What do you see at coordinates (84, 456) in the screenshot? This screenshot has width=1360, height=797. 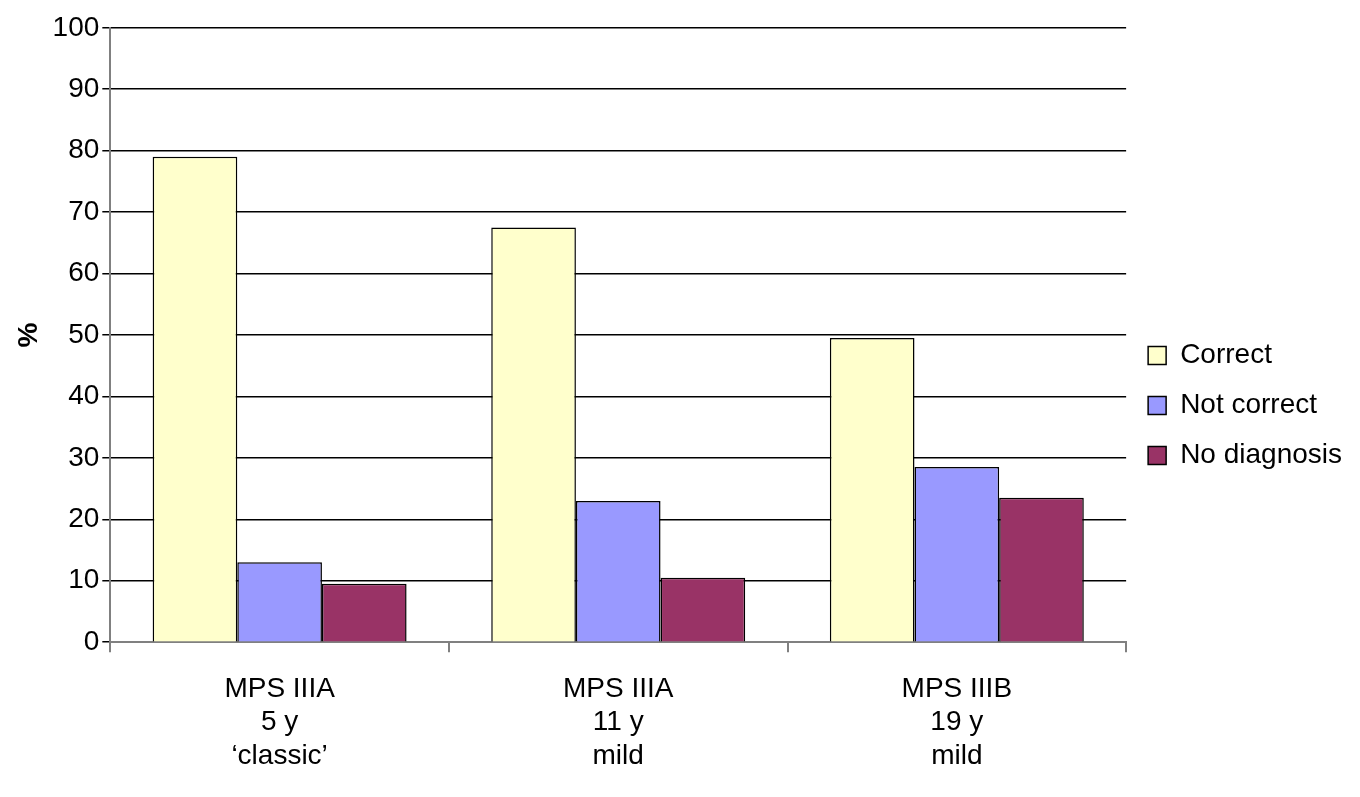 I see `y-tick-label: 30` at bounding box center [84, 456].